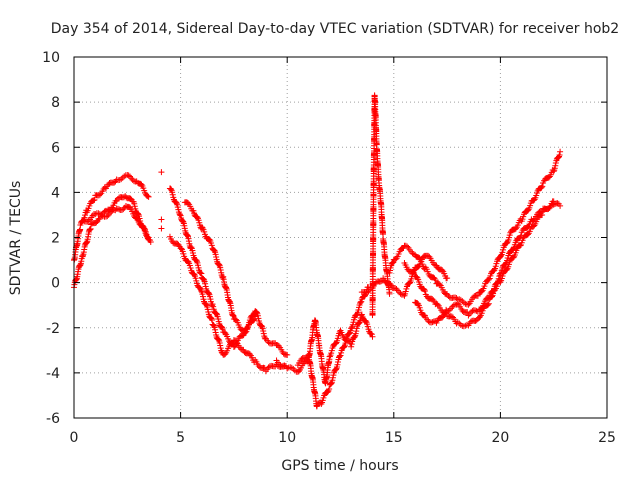 This screenshot has height=480, width=640. What do you see at coordinates (287, 438) in the screenshot?
I see `x-tick-label: 10` at bounding box center [287, 438].